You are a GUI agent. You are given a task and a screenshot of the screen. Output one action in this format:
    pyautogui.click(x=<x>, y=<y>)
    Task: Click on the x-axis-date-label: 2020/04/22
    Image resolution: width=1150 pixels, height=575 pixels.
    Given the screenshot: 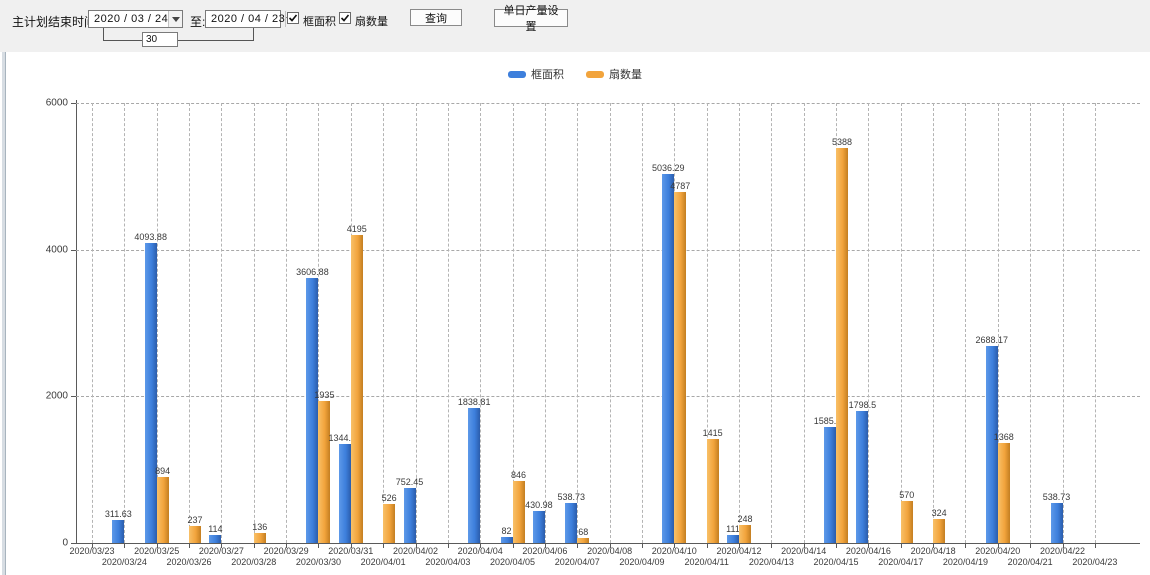 What is the action you would take?
    pyautogui.click(x=1062, y=551)
    